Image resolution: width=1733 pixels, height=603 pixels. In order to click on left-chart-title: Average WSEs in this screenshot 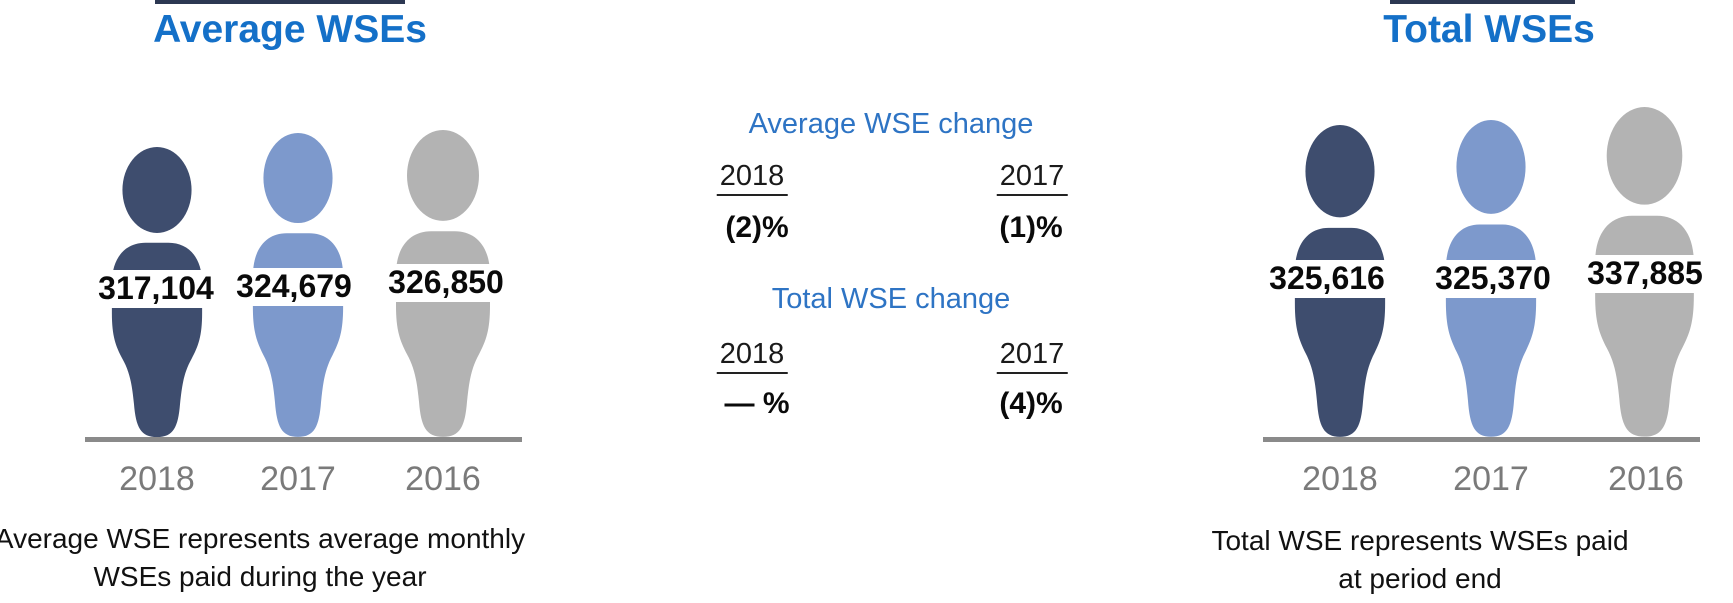, I will do `click(290, 29)`.